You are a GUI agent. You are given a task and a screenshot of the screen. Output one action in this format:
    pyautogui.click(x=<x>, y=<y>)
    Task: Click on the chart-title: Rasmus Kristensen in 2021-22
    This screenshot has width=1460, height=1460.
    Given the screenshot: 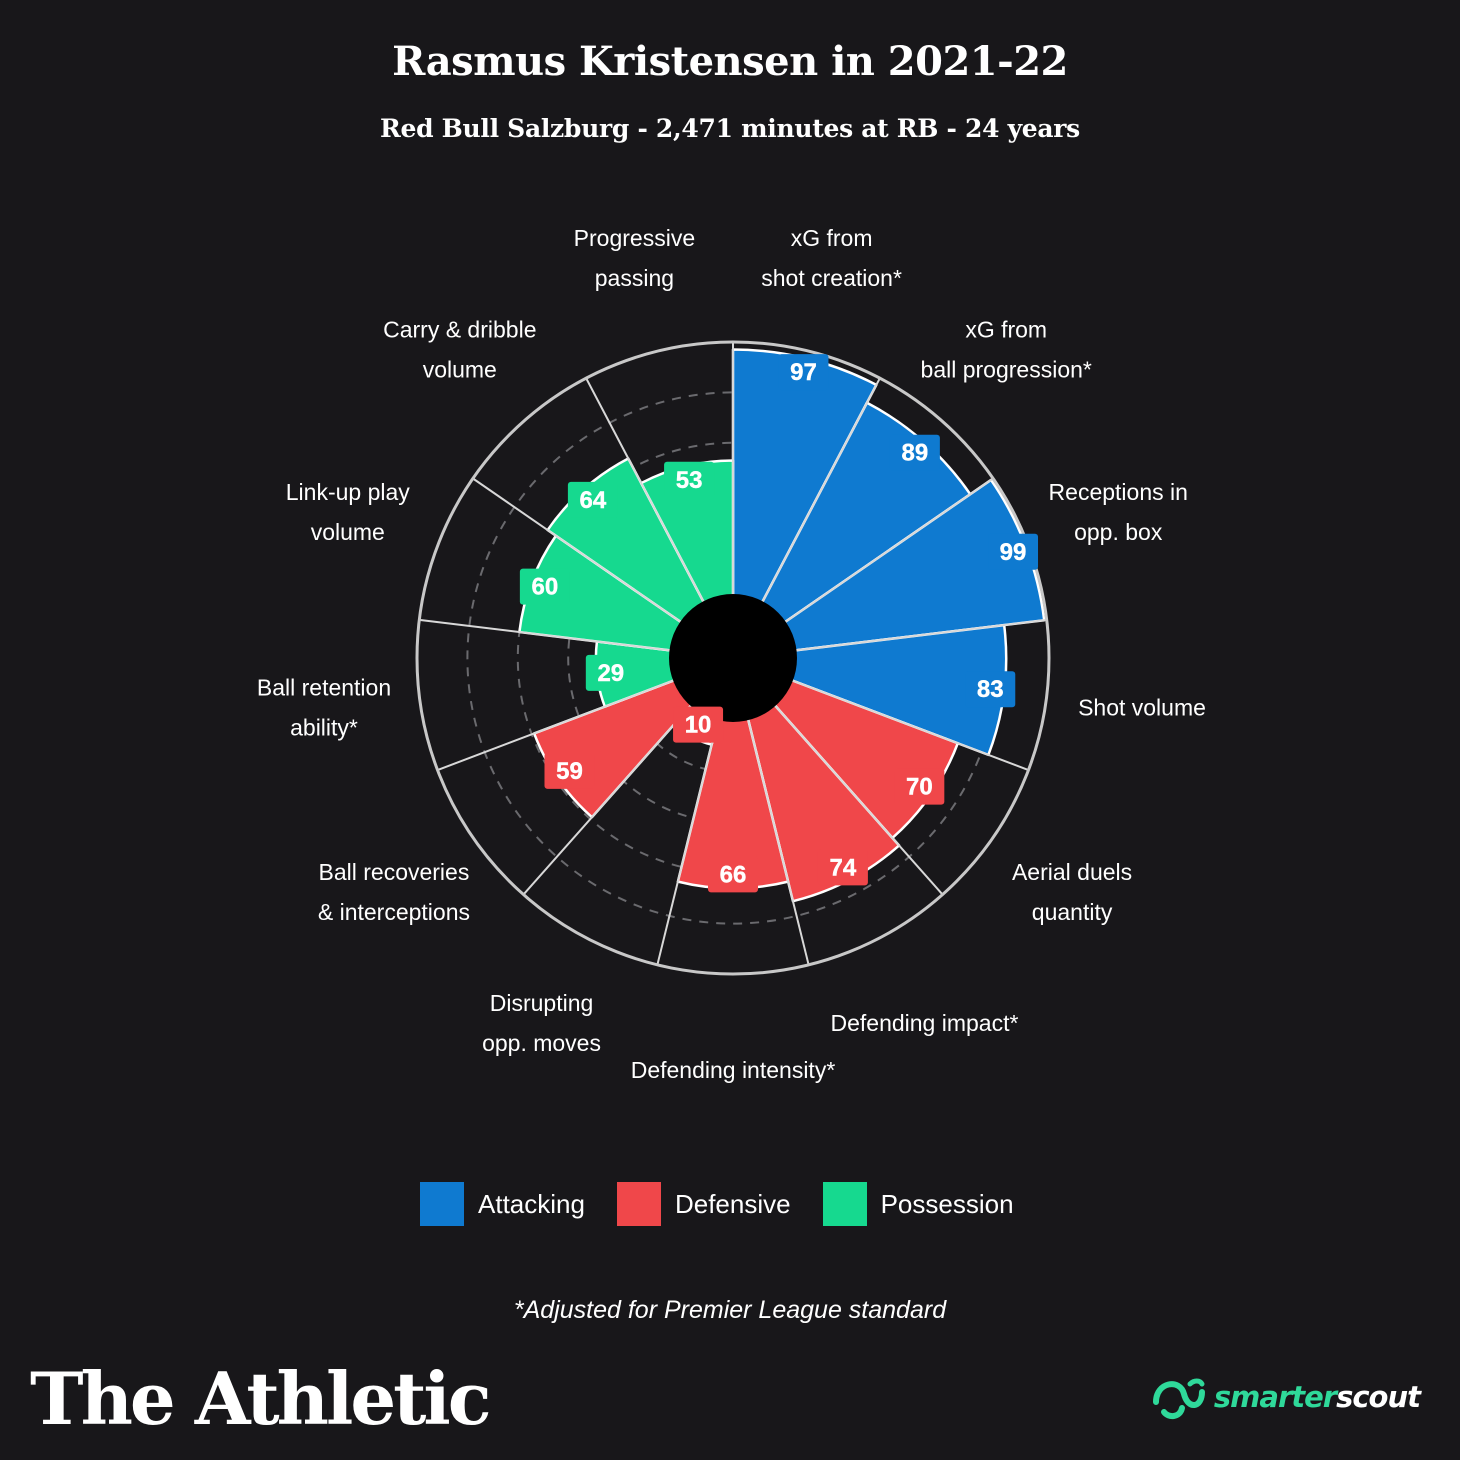 What is the action you would take?
    pyautogui.click(x=730, y=61)
    